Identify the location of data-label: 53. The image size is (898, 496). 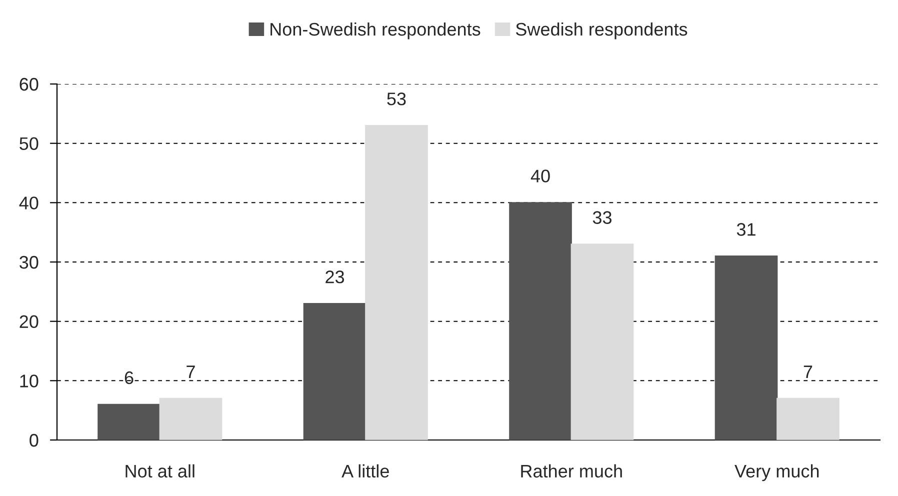
(396, 99).